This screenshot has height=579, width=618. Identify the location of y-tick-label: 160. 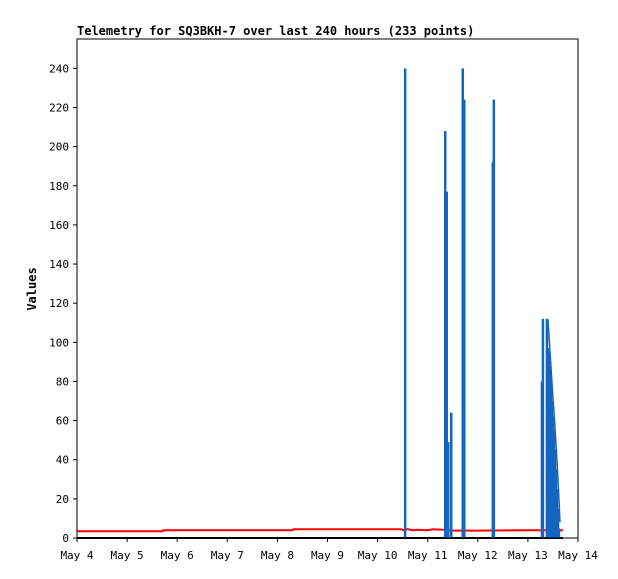
(59, 225).